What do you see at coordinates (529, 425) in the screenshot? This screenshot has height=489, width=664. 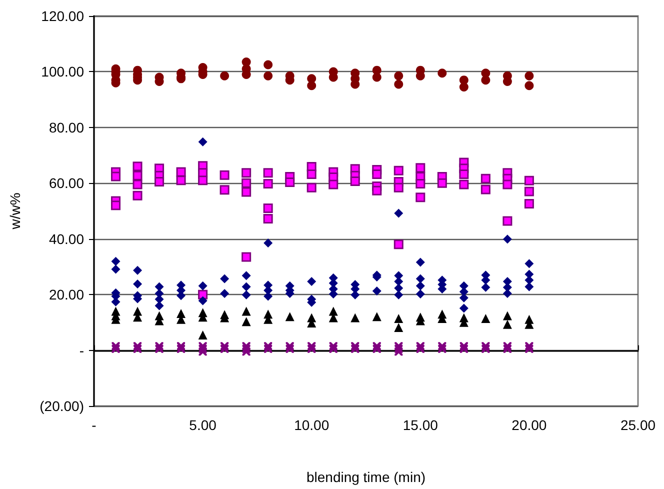 I see `x-tick-label: 20.00` at bounding box center [529, 425].